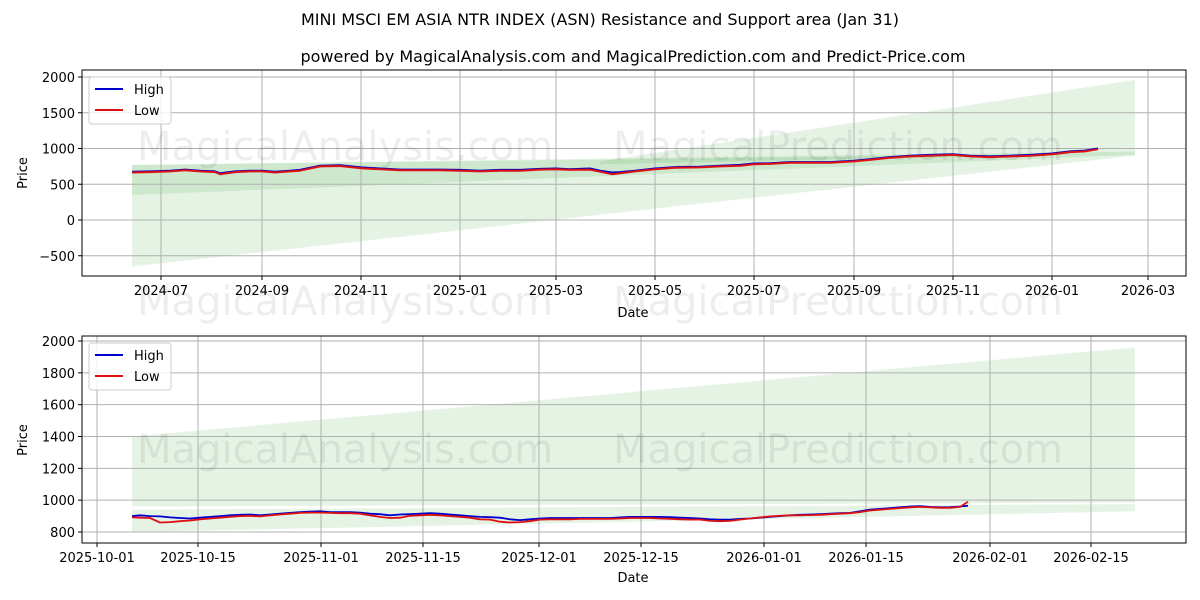 The image size is (1200, 600). I want to click on bottom-y-axis-label: Price, so click(23, 440).